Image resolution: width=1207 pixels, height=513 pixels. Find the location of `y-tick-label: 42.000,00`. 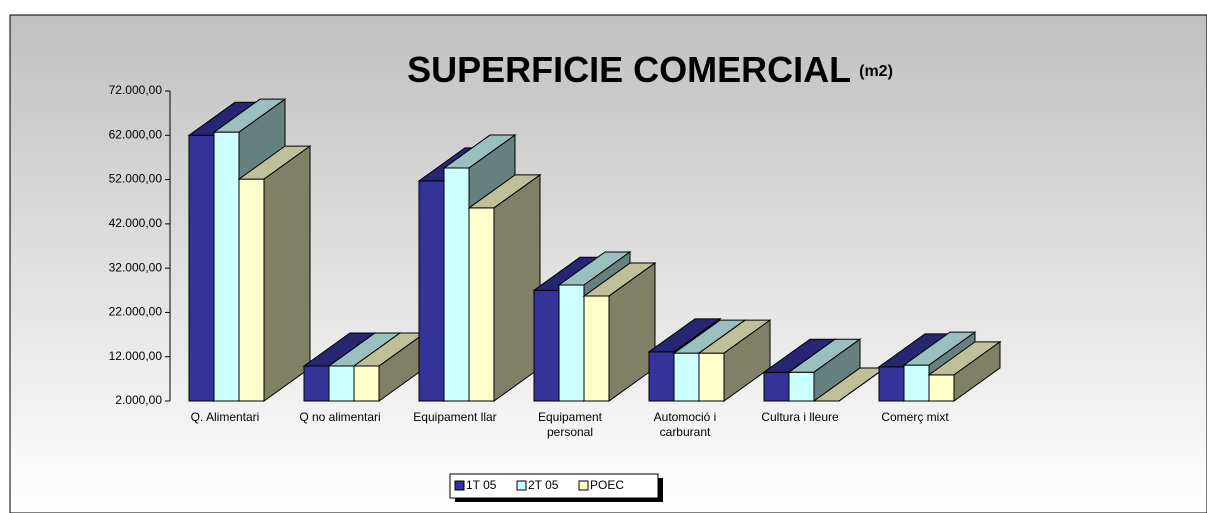

y-tick-label: 42.000,00 is located at coordinates (136, 223).